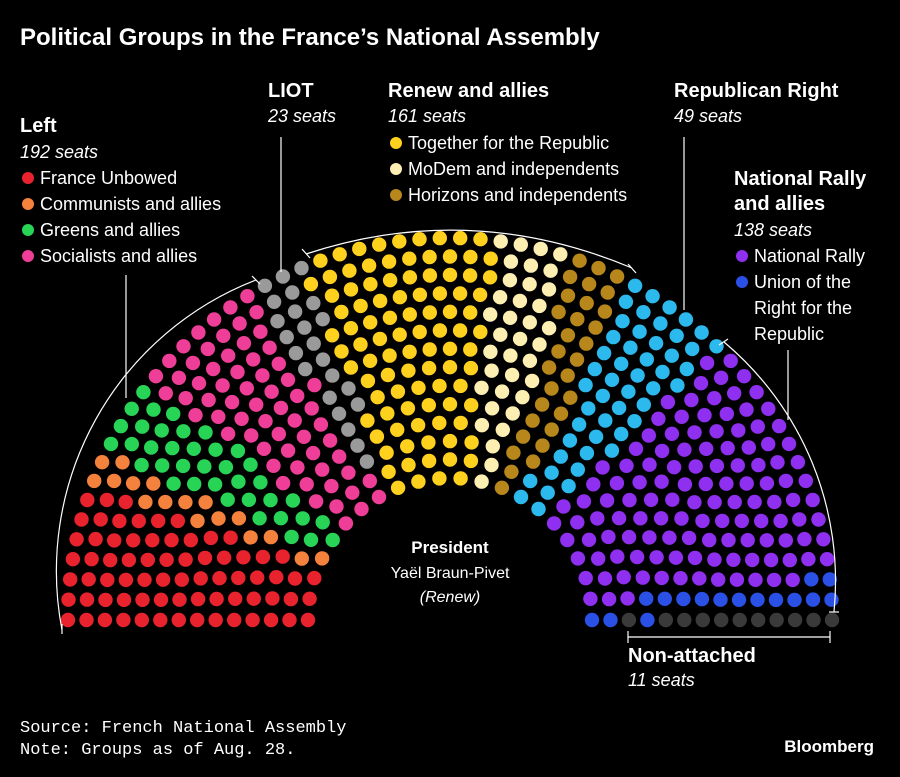  What do you see at coordinates (396, 143) in the screenshot?
I see `legend-dot-together` at bounding box center [396, 143].